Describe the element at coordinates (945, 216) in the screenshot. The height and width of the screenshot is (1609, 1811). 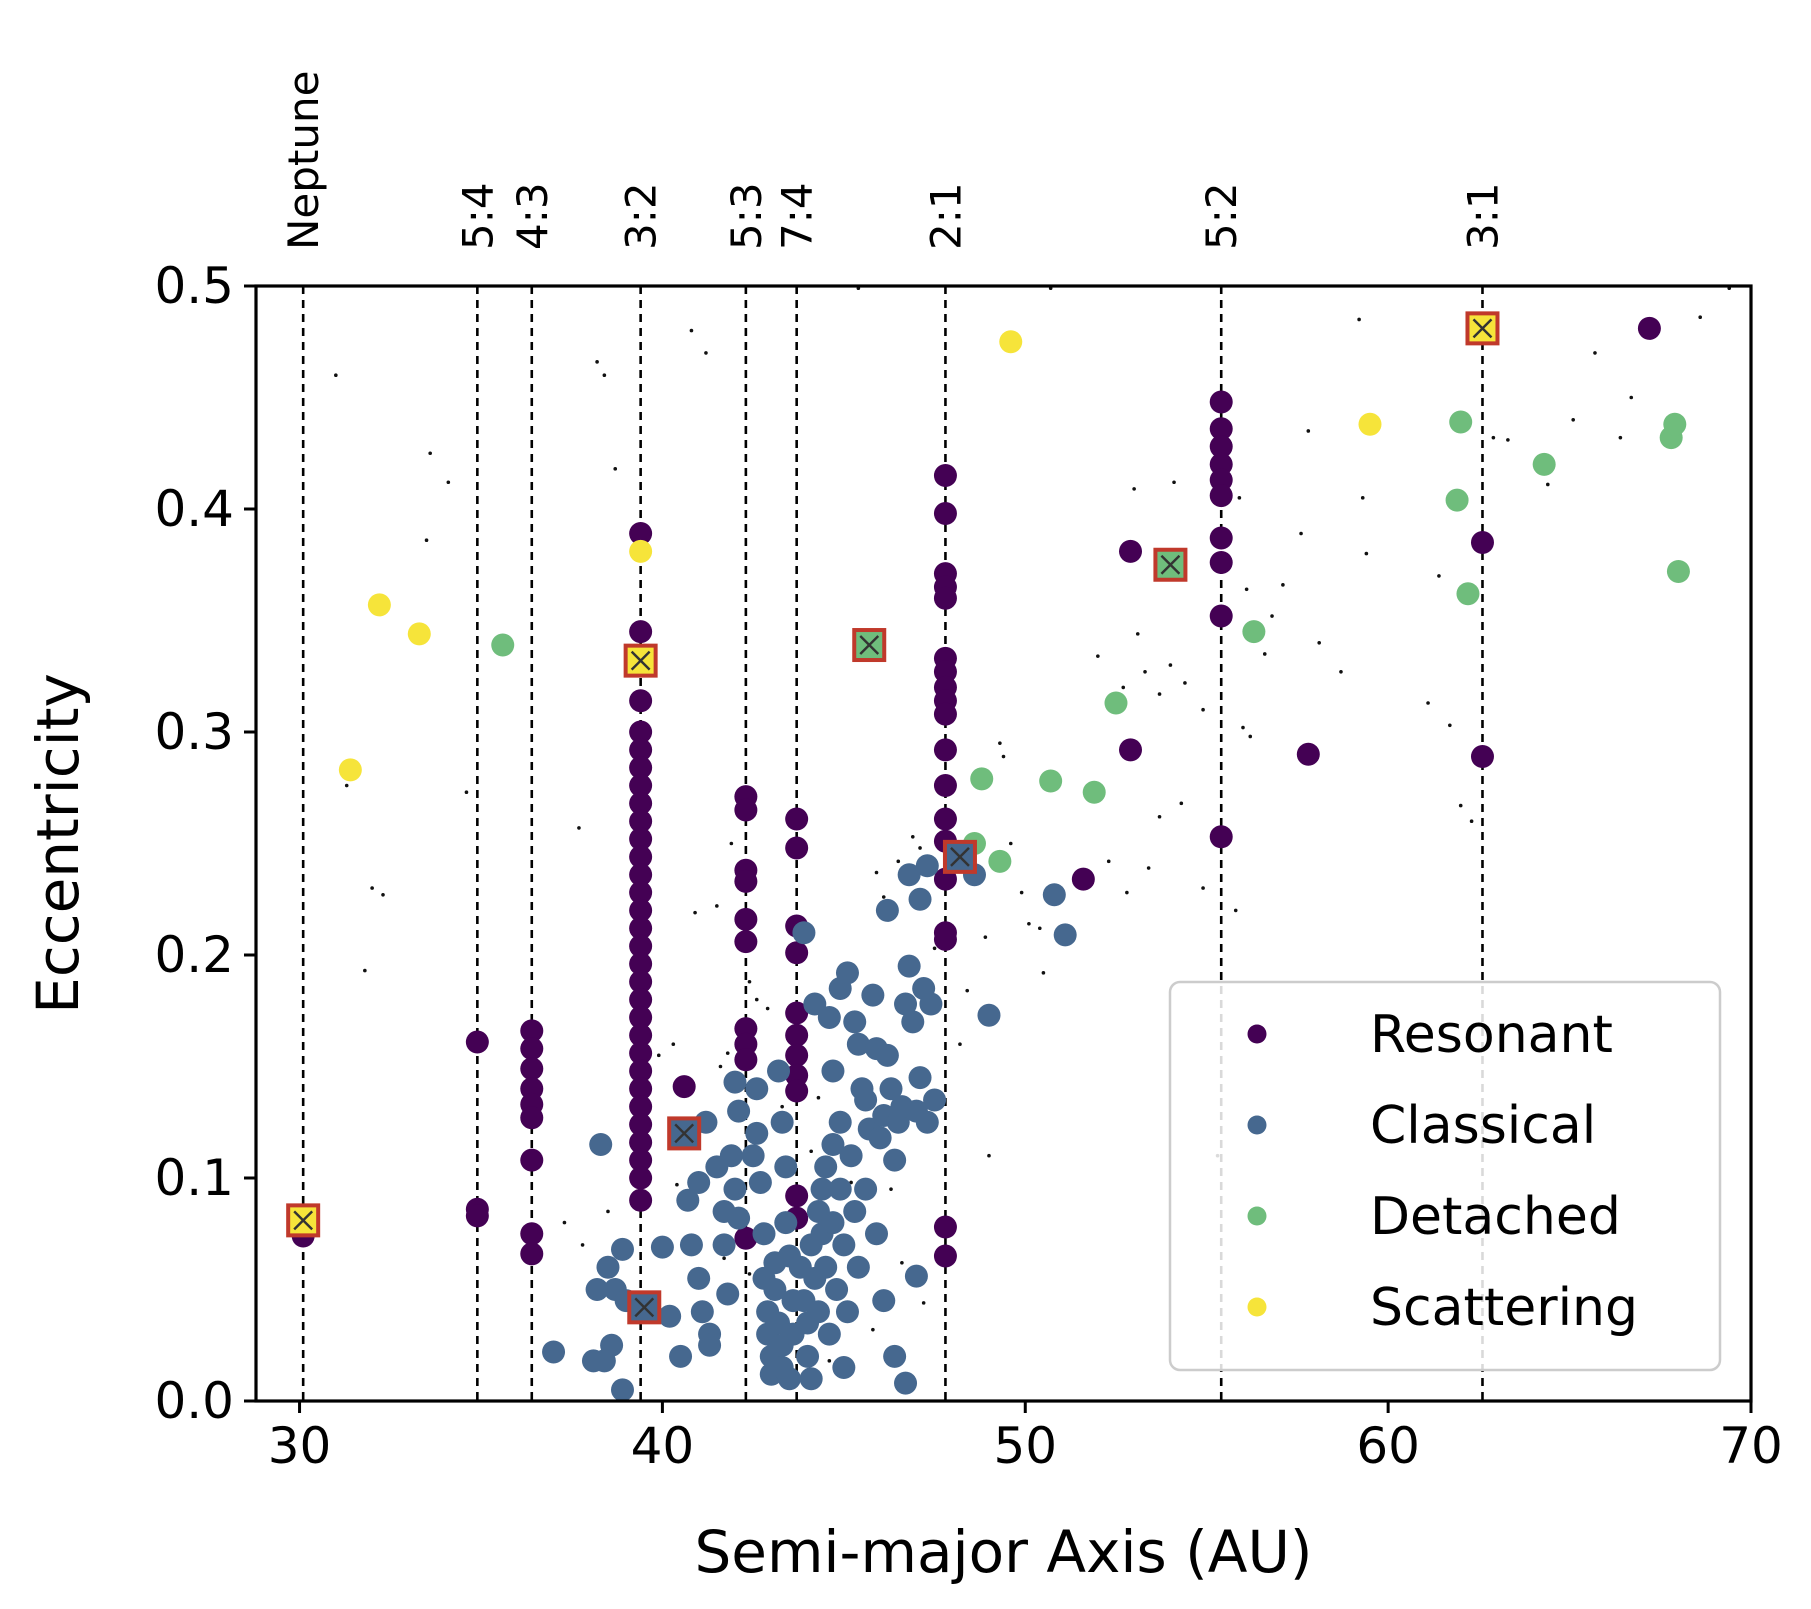
I see `resonance-label: 2:1` at that location.